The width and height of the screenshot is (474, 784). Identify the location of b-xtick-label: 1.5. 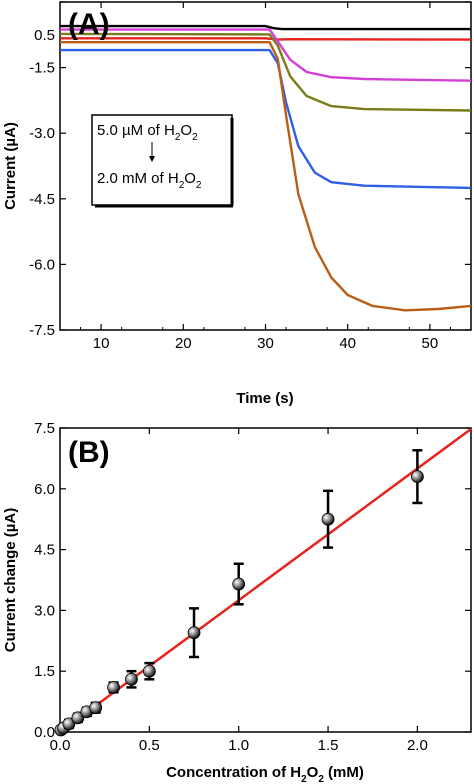
(328, 745).